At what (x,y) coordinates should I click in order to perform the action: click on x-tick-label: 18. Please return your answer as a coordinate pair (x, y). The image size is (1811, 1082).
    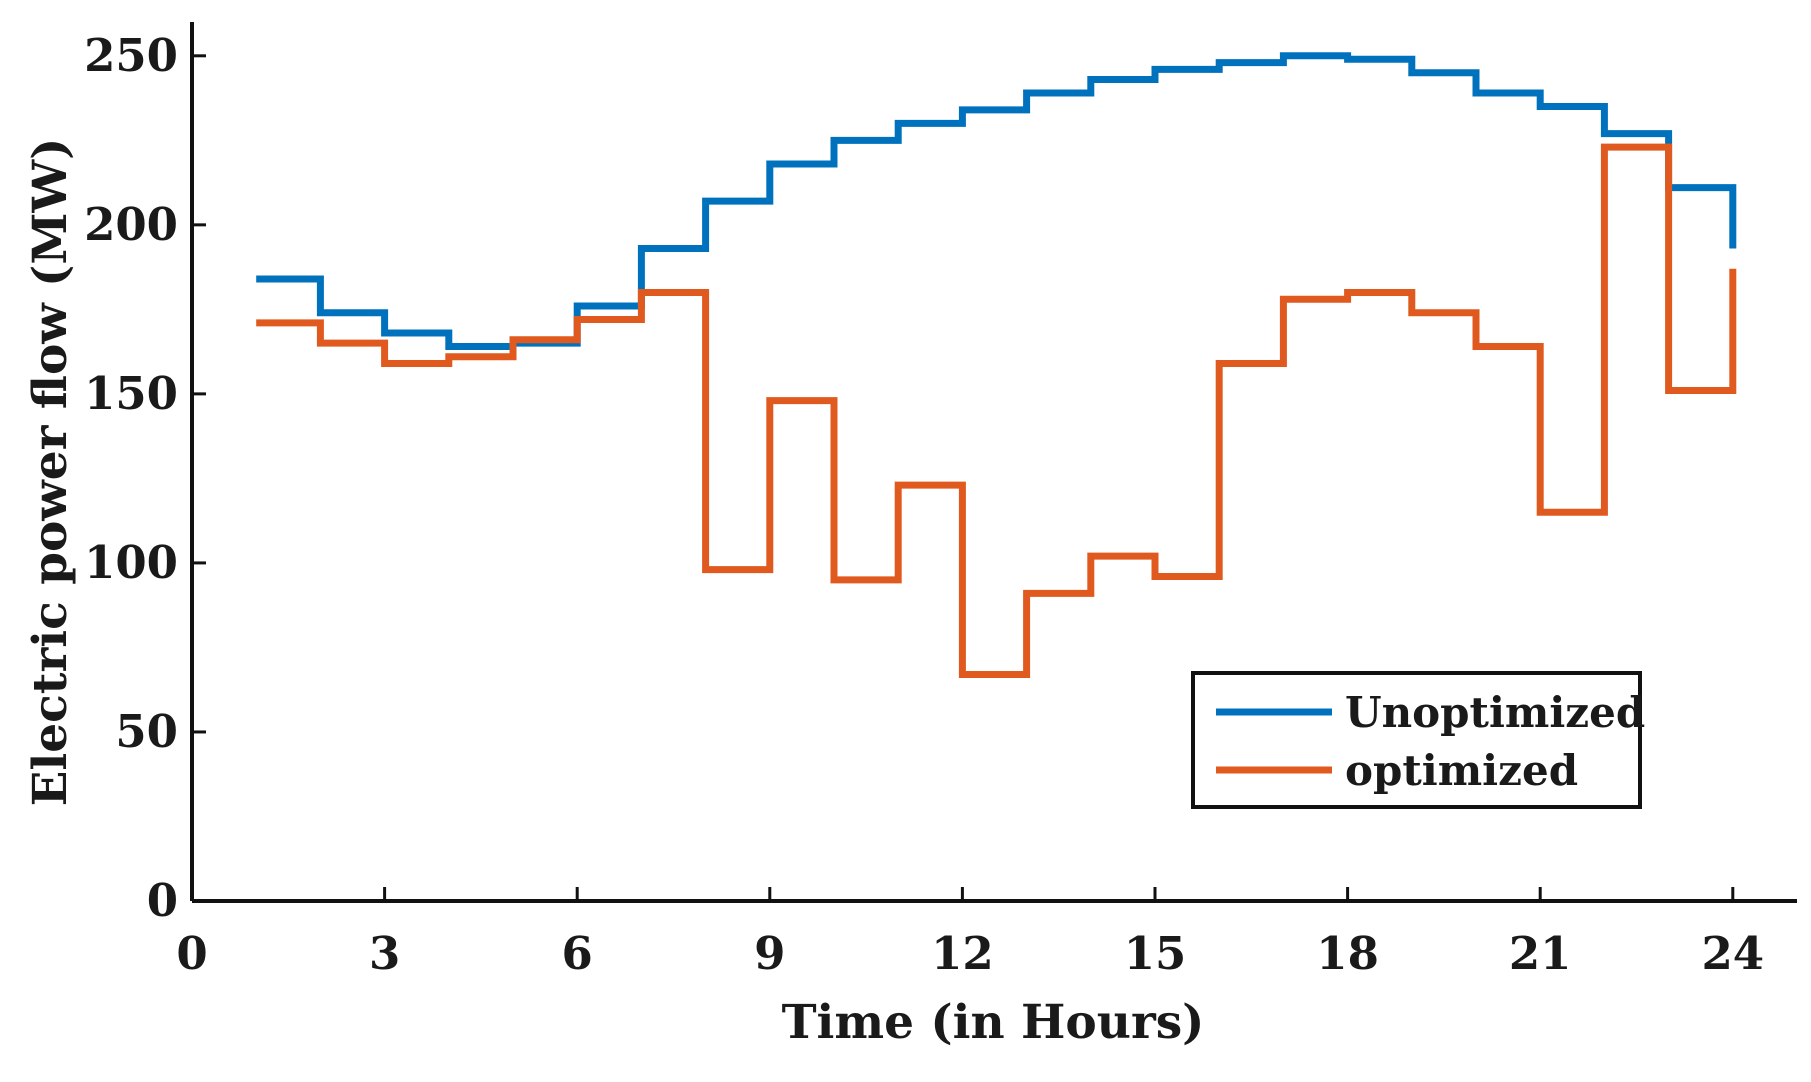
    Looking at the image, I should click on (1347, 953).